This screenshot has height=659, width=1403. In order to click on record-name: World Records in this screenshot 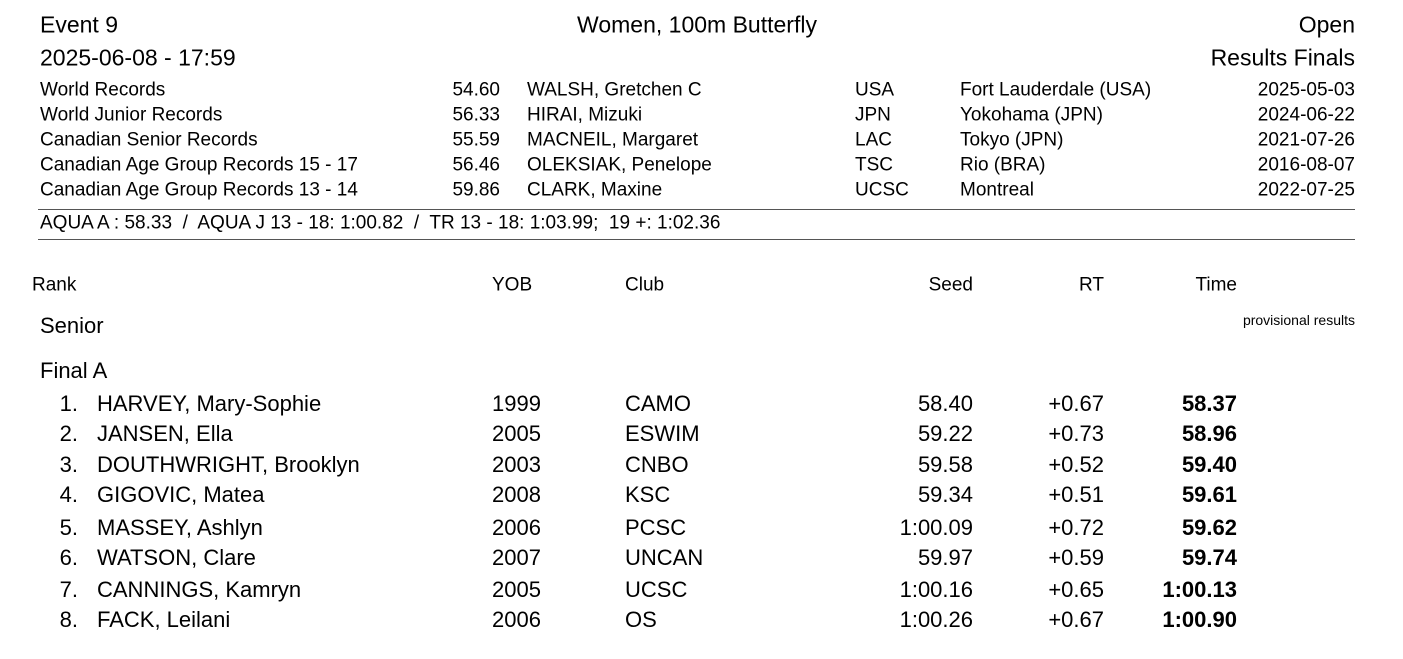, I will do `click(103, 90)`.